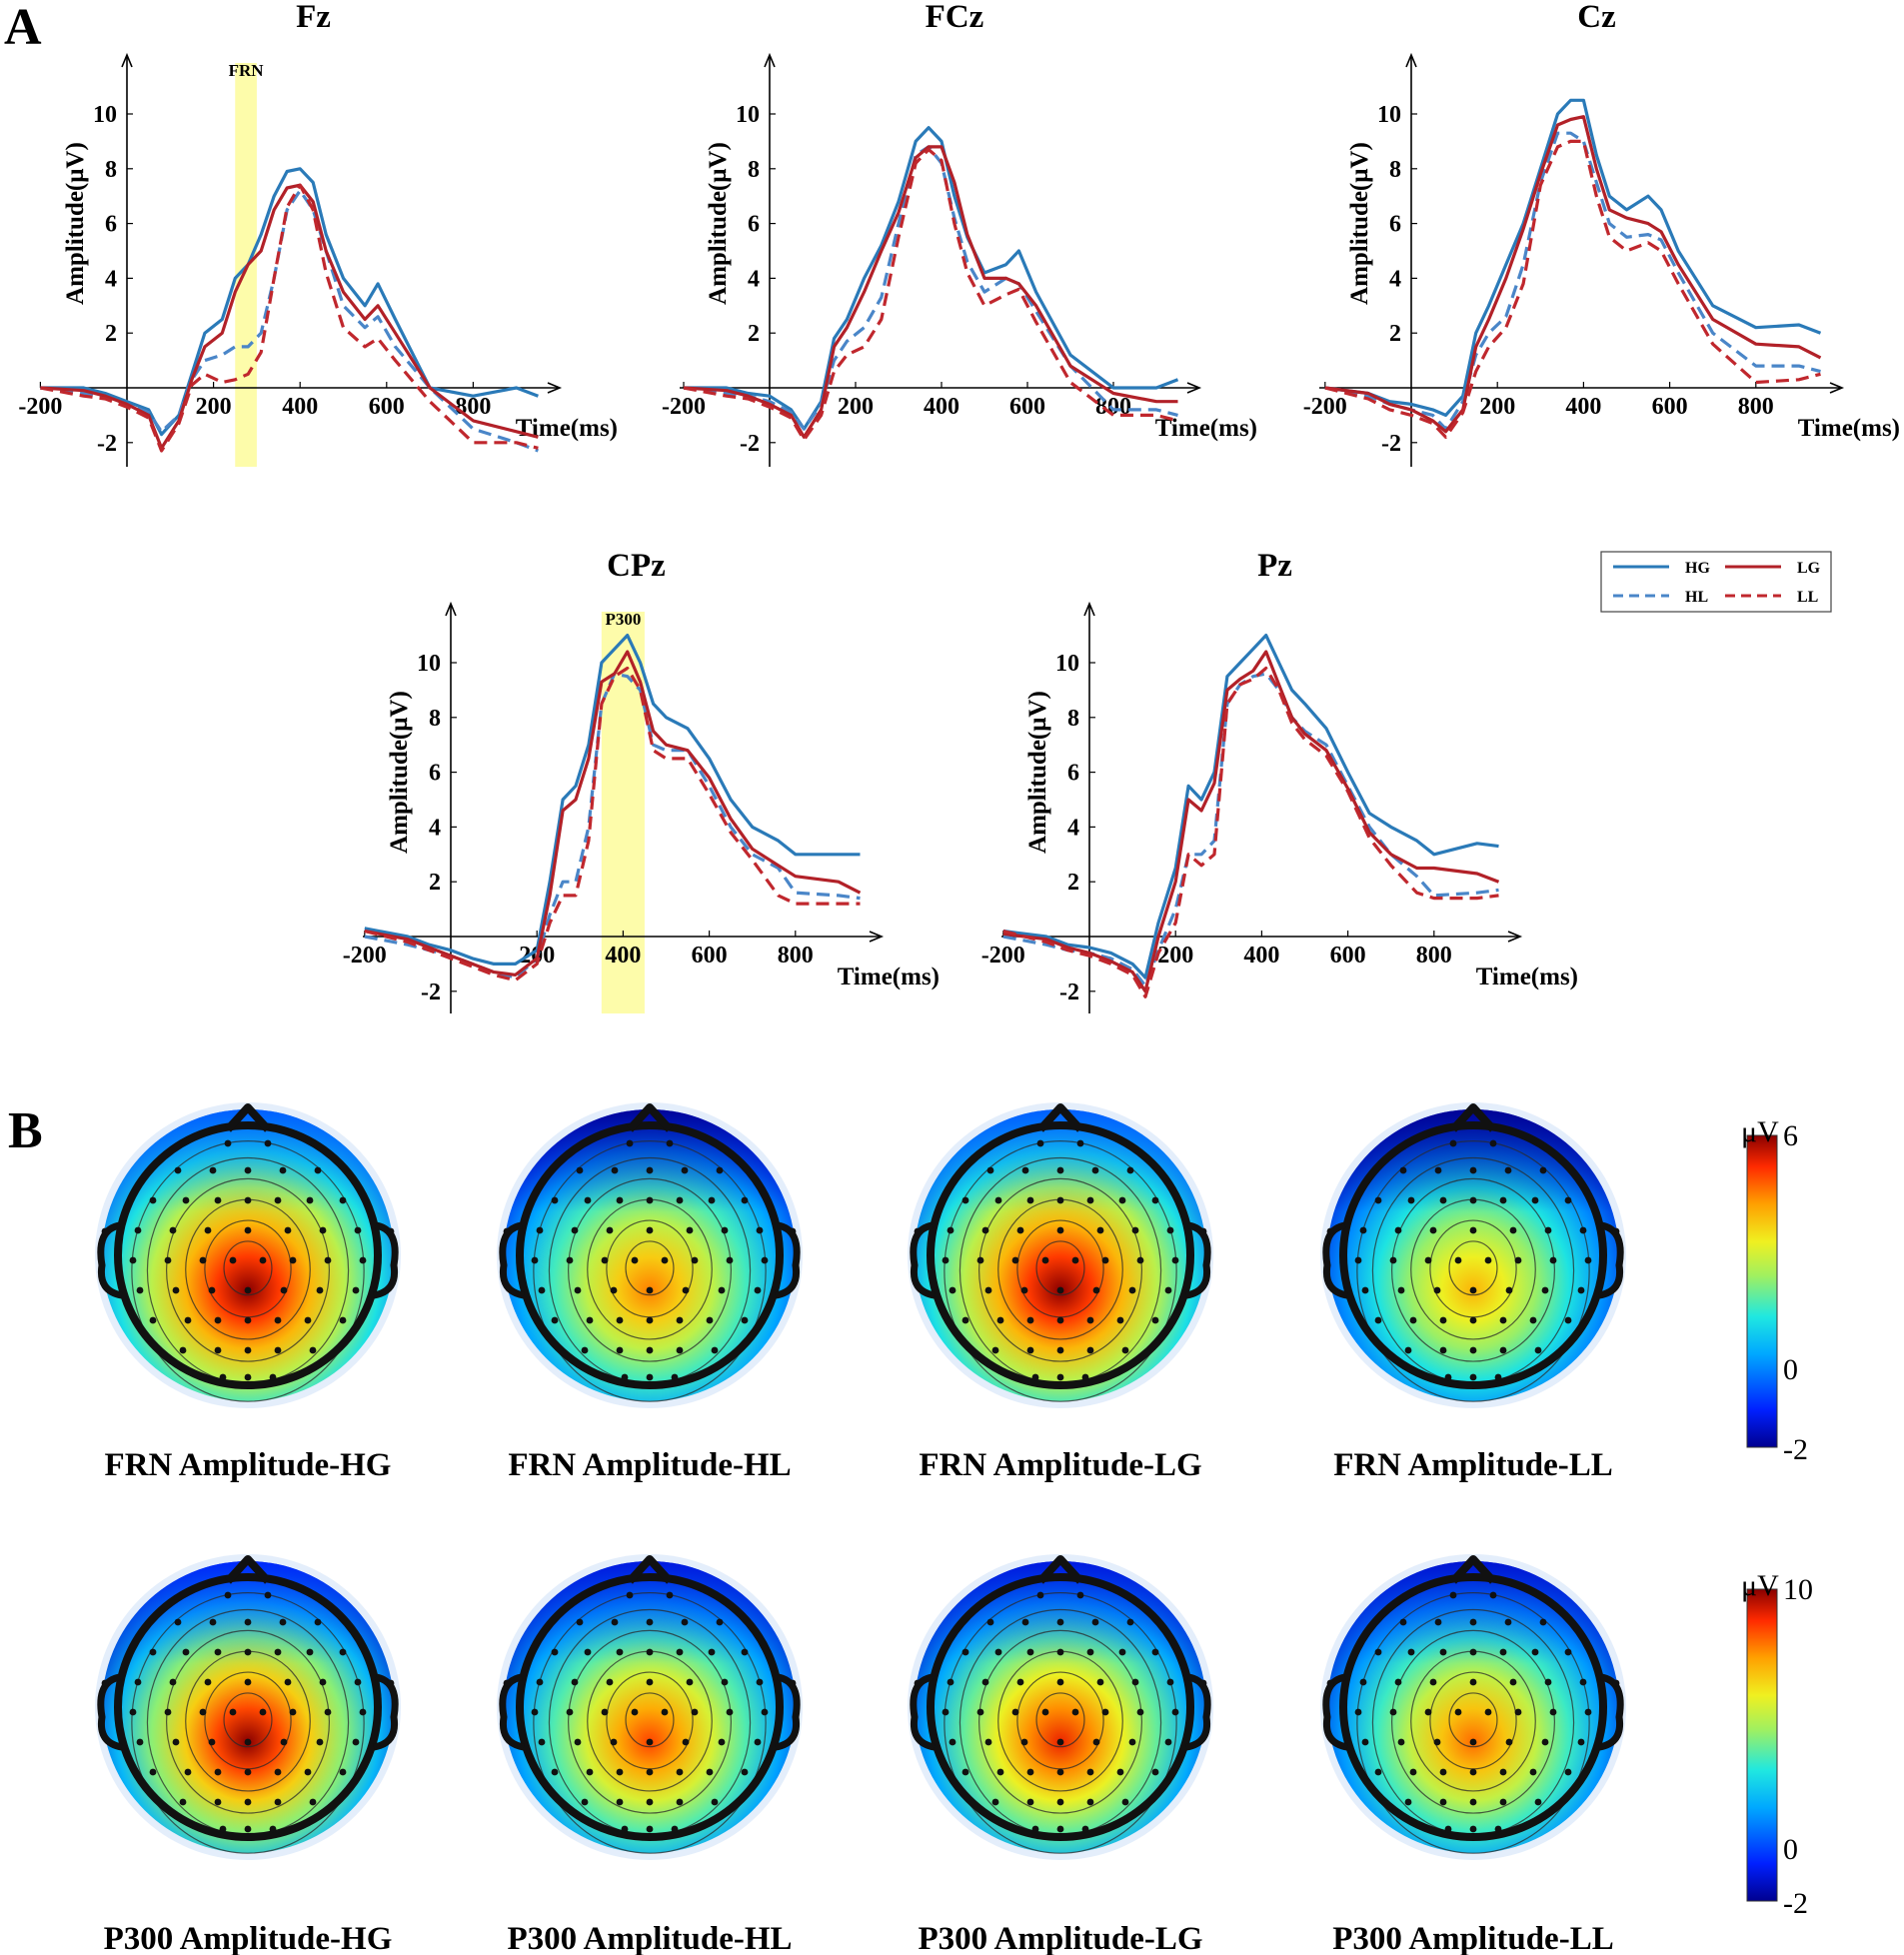 The image size is (1904, 1955). Describe the element at coordinates (754, 334) in the screenshot. I see `y-tick-label-fcz: 2` at that location.